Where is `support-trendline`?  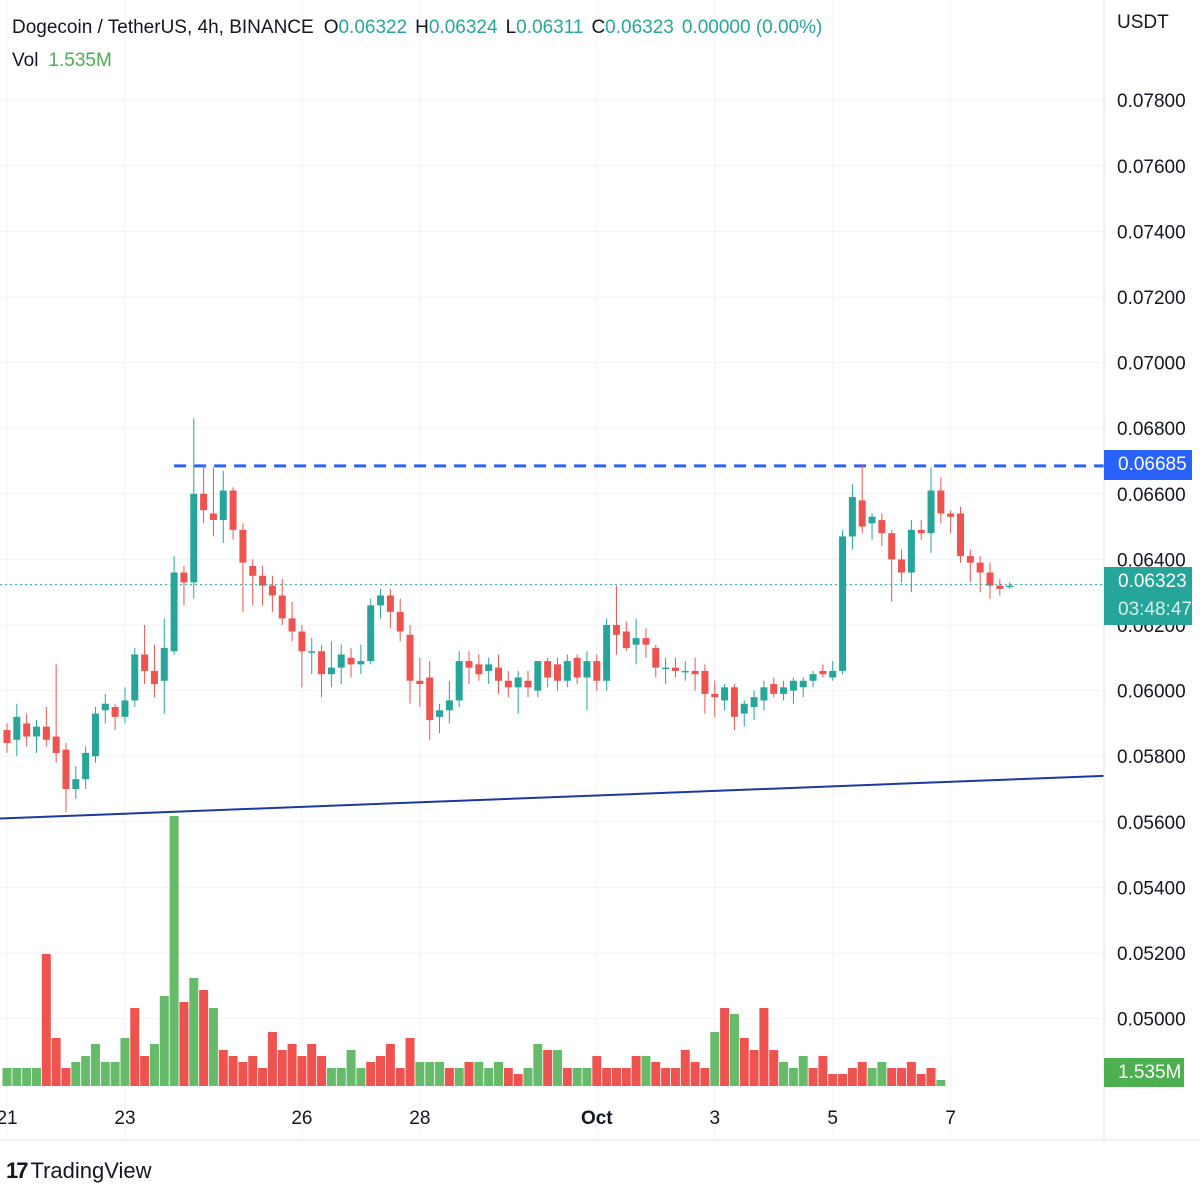
support-trendline is located at coordinates (552, 797).